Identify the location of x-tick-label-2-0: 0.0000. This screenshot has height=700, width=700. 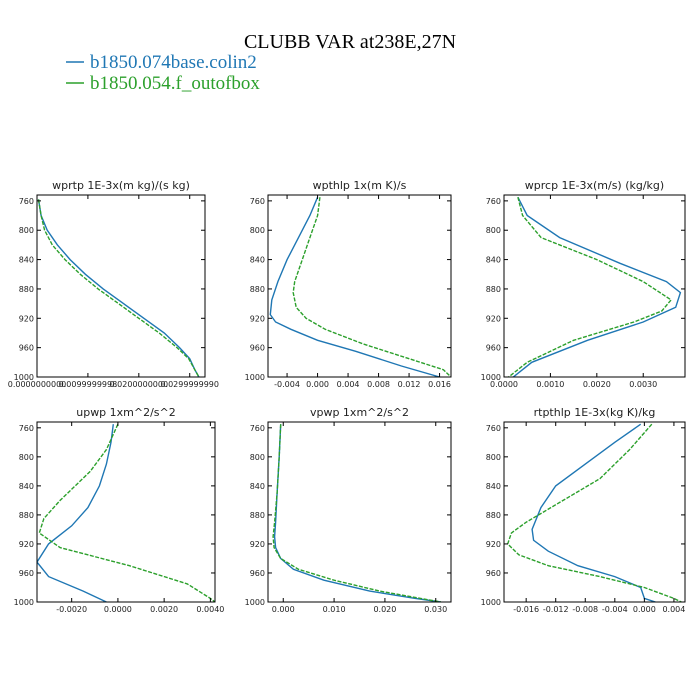
(504, 384).